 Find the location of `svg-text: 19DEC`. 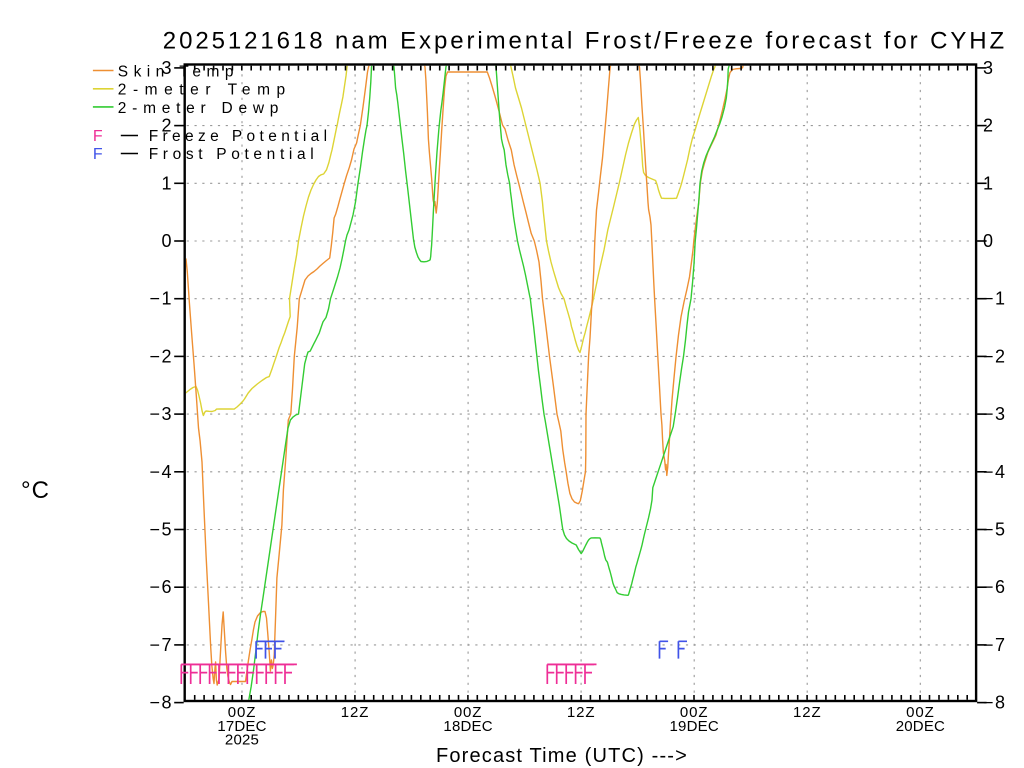

svg-text: 19DEC is located at coordinates (694, 726).